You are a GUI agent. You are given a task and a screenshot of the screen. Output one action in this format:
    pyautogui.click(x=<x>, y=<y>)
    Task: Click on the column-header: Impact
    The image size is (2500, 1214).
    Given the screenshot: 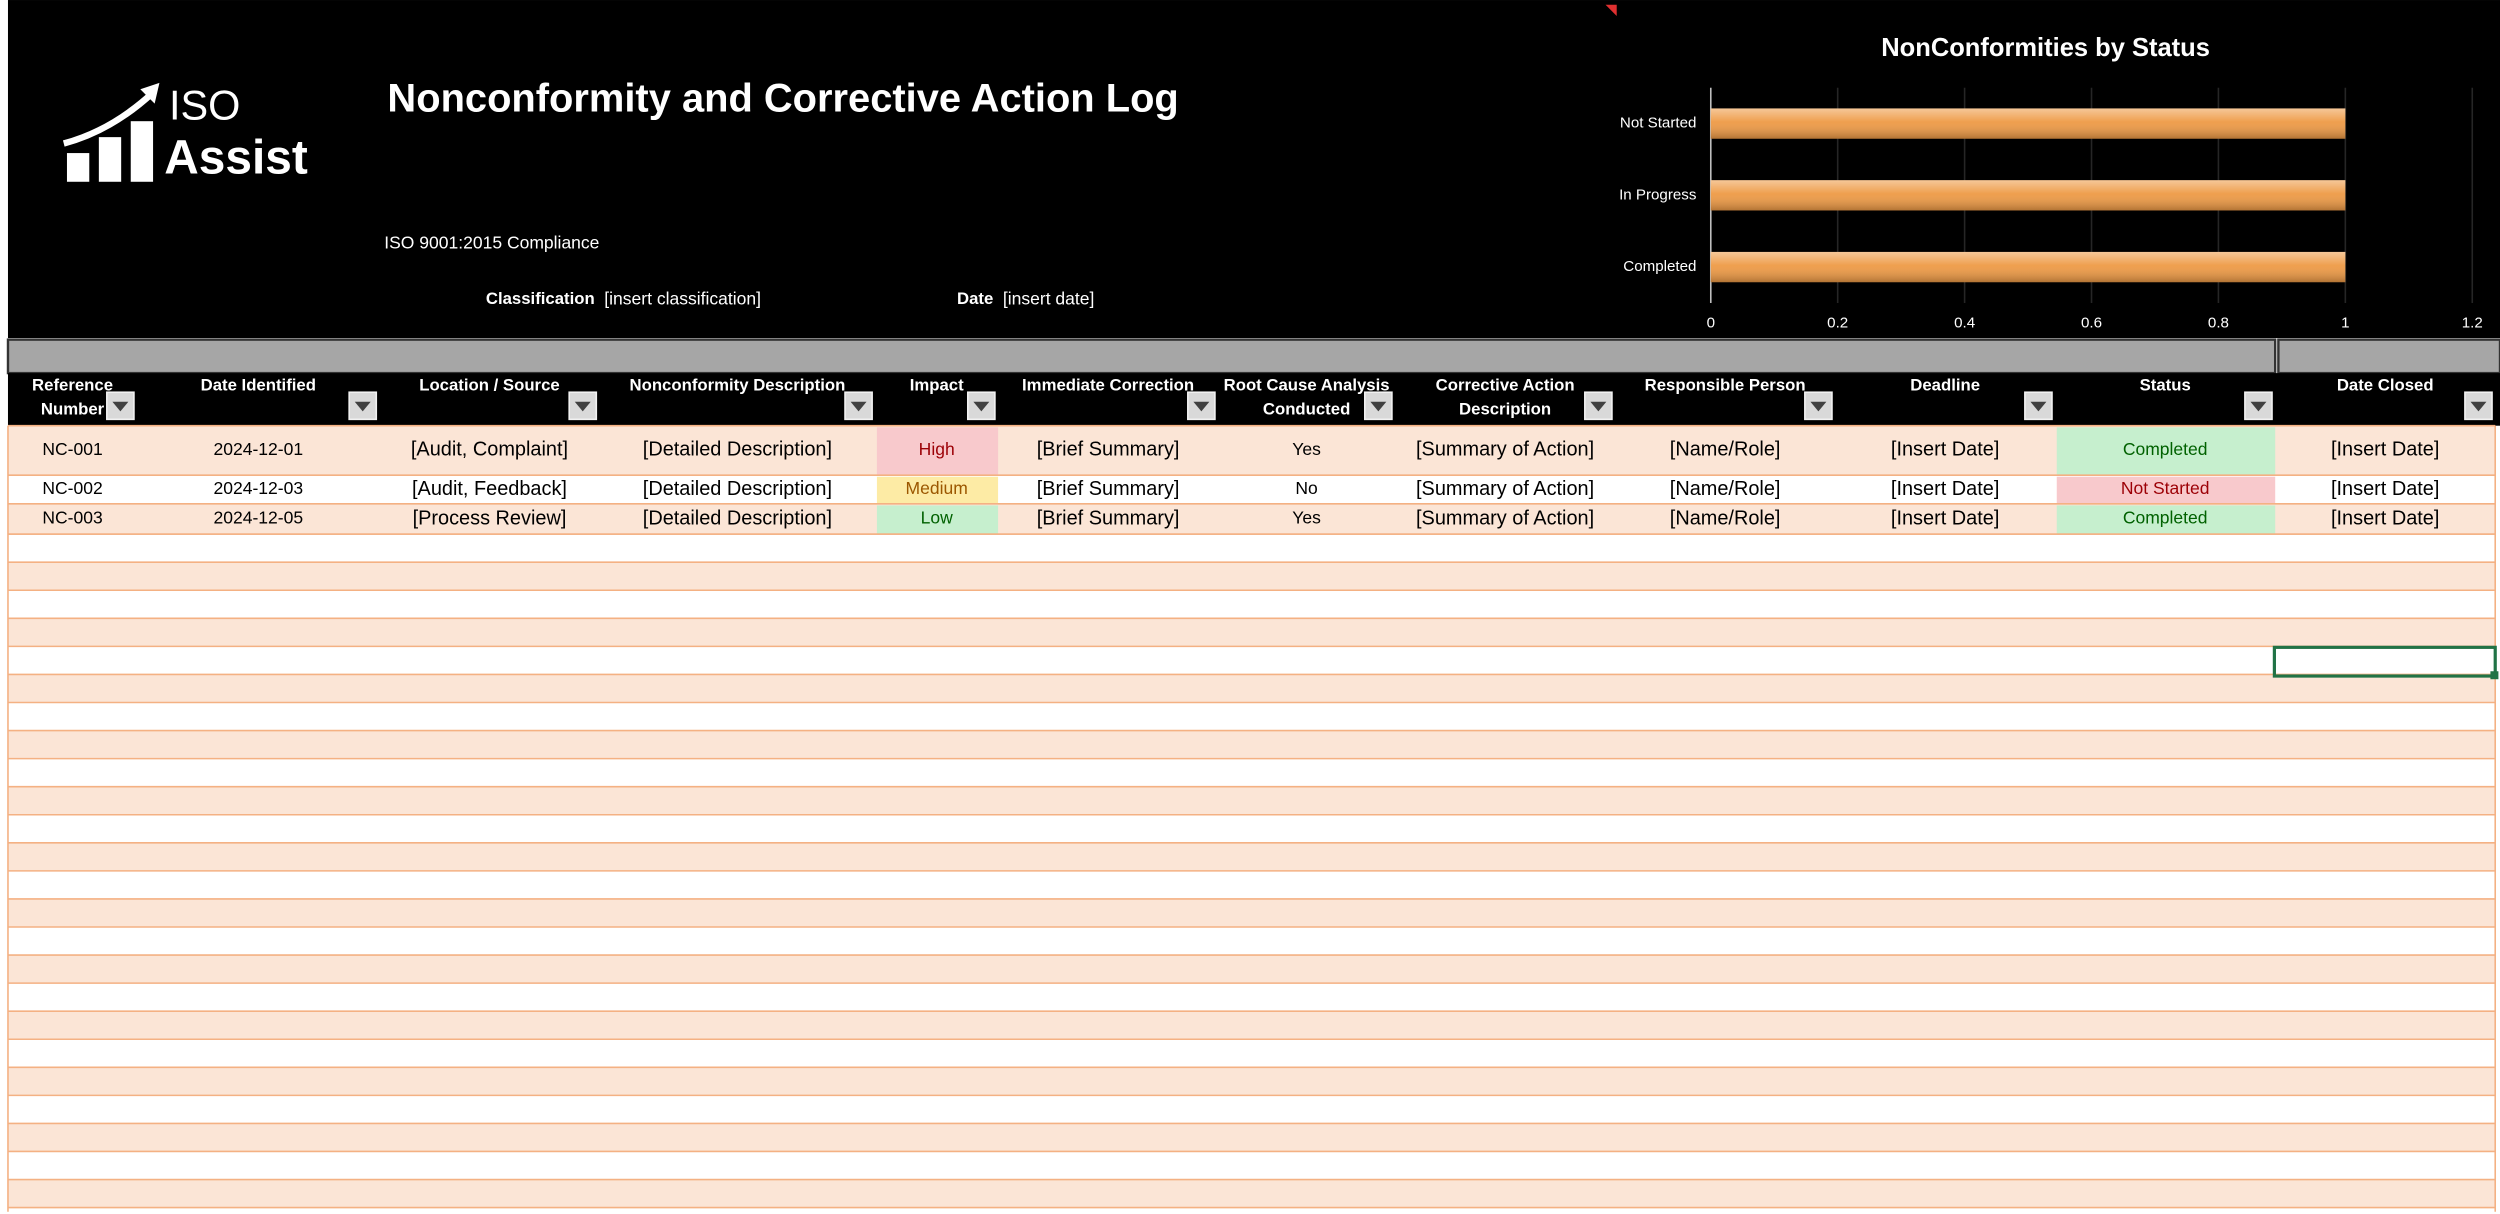 What is the action you would take?
    pyautogui.click(x=936, y=386)
    